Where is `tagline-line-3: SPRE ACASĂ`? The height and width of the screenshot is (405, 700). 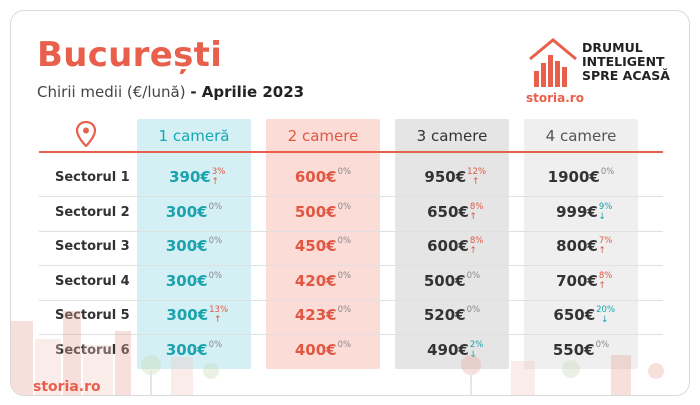
tagline-line-3: SPRE ACASĂ is located at coordinates (626, 75).